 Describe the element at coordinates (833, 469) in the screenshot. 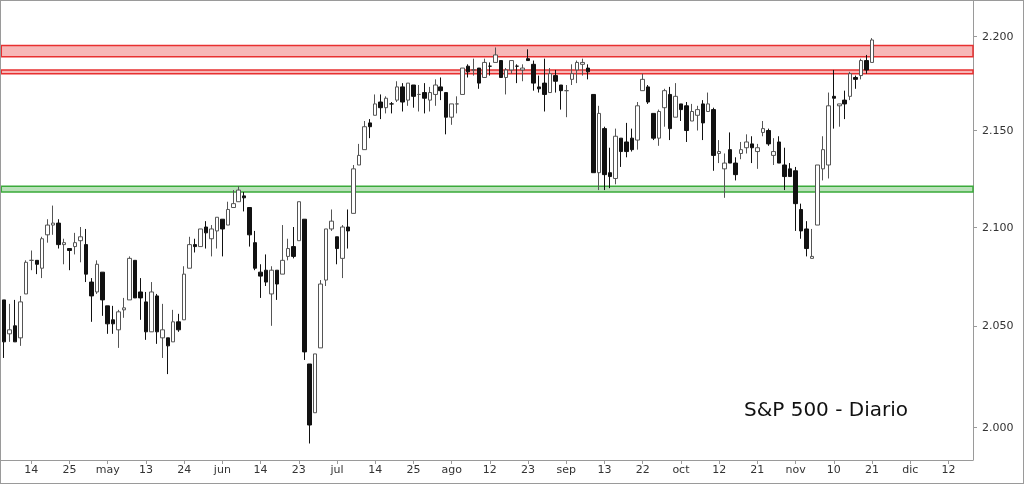

I see `x-tick-label: 10` at that location.